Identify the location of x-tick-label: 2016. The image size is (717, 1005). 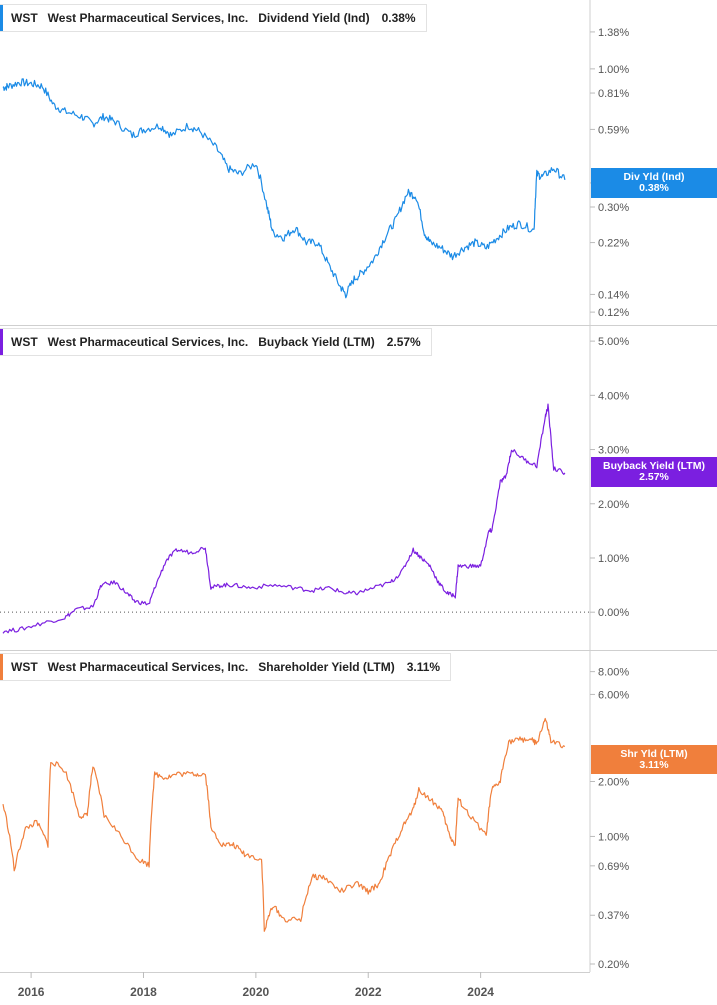
(31, 992).